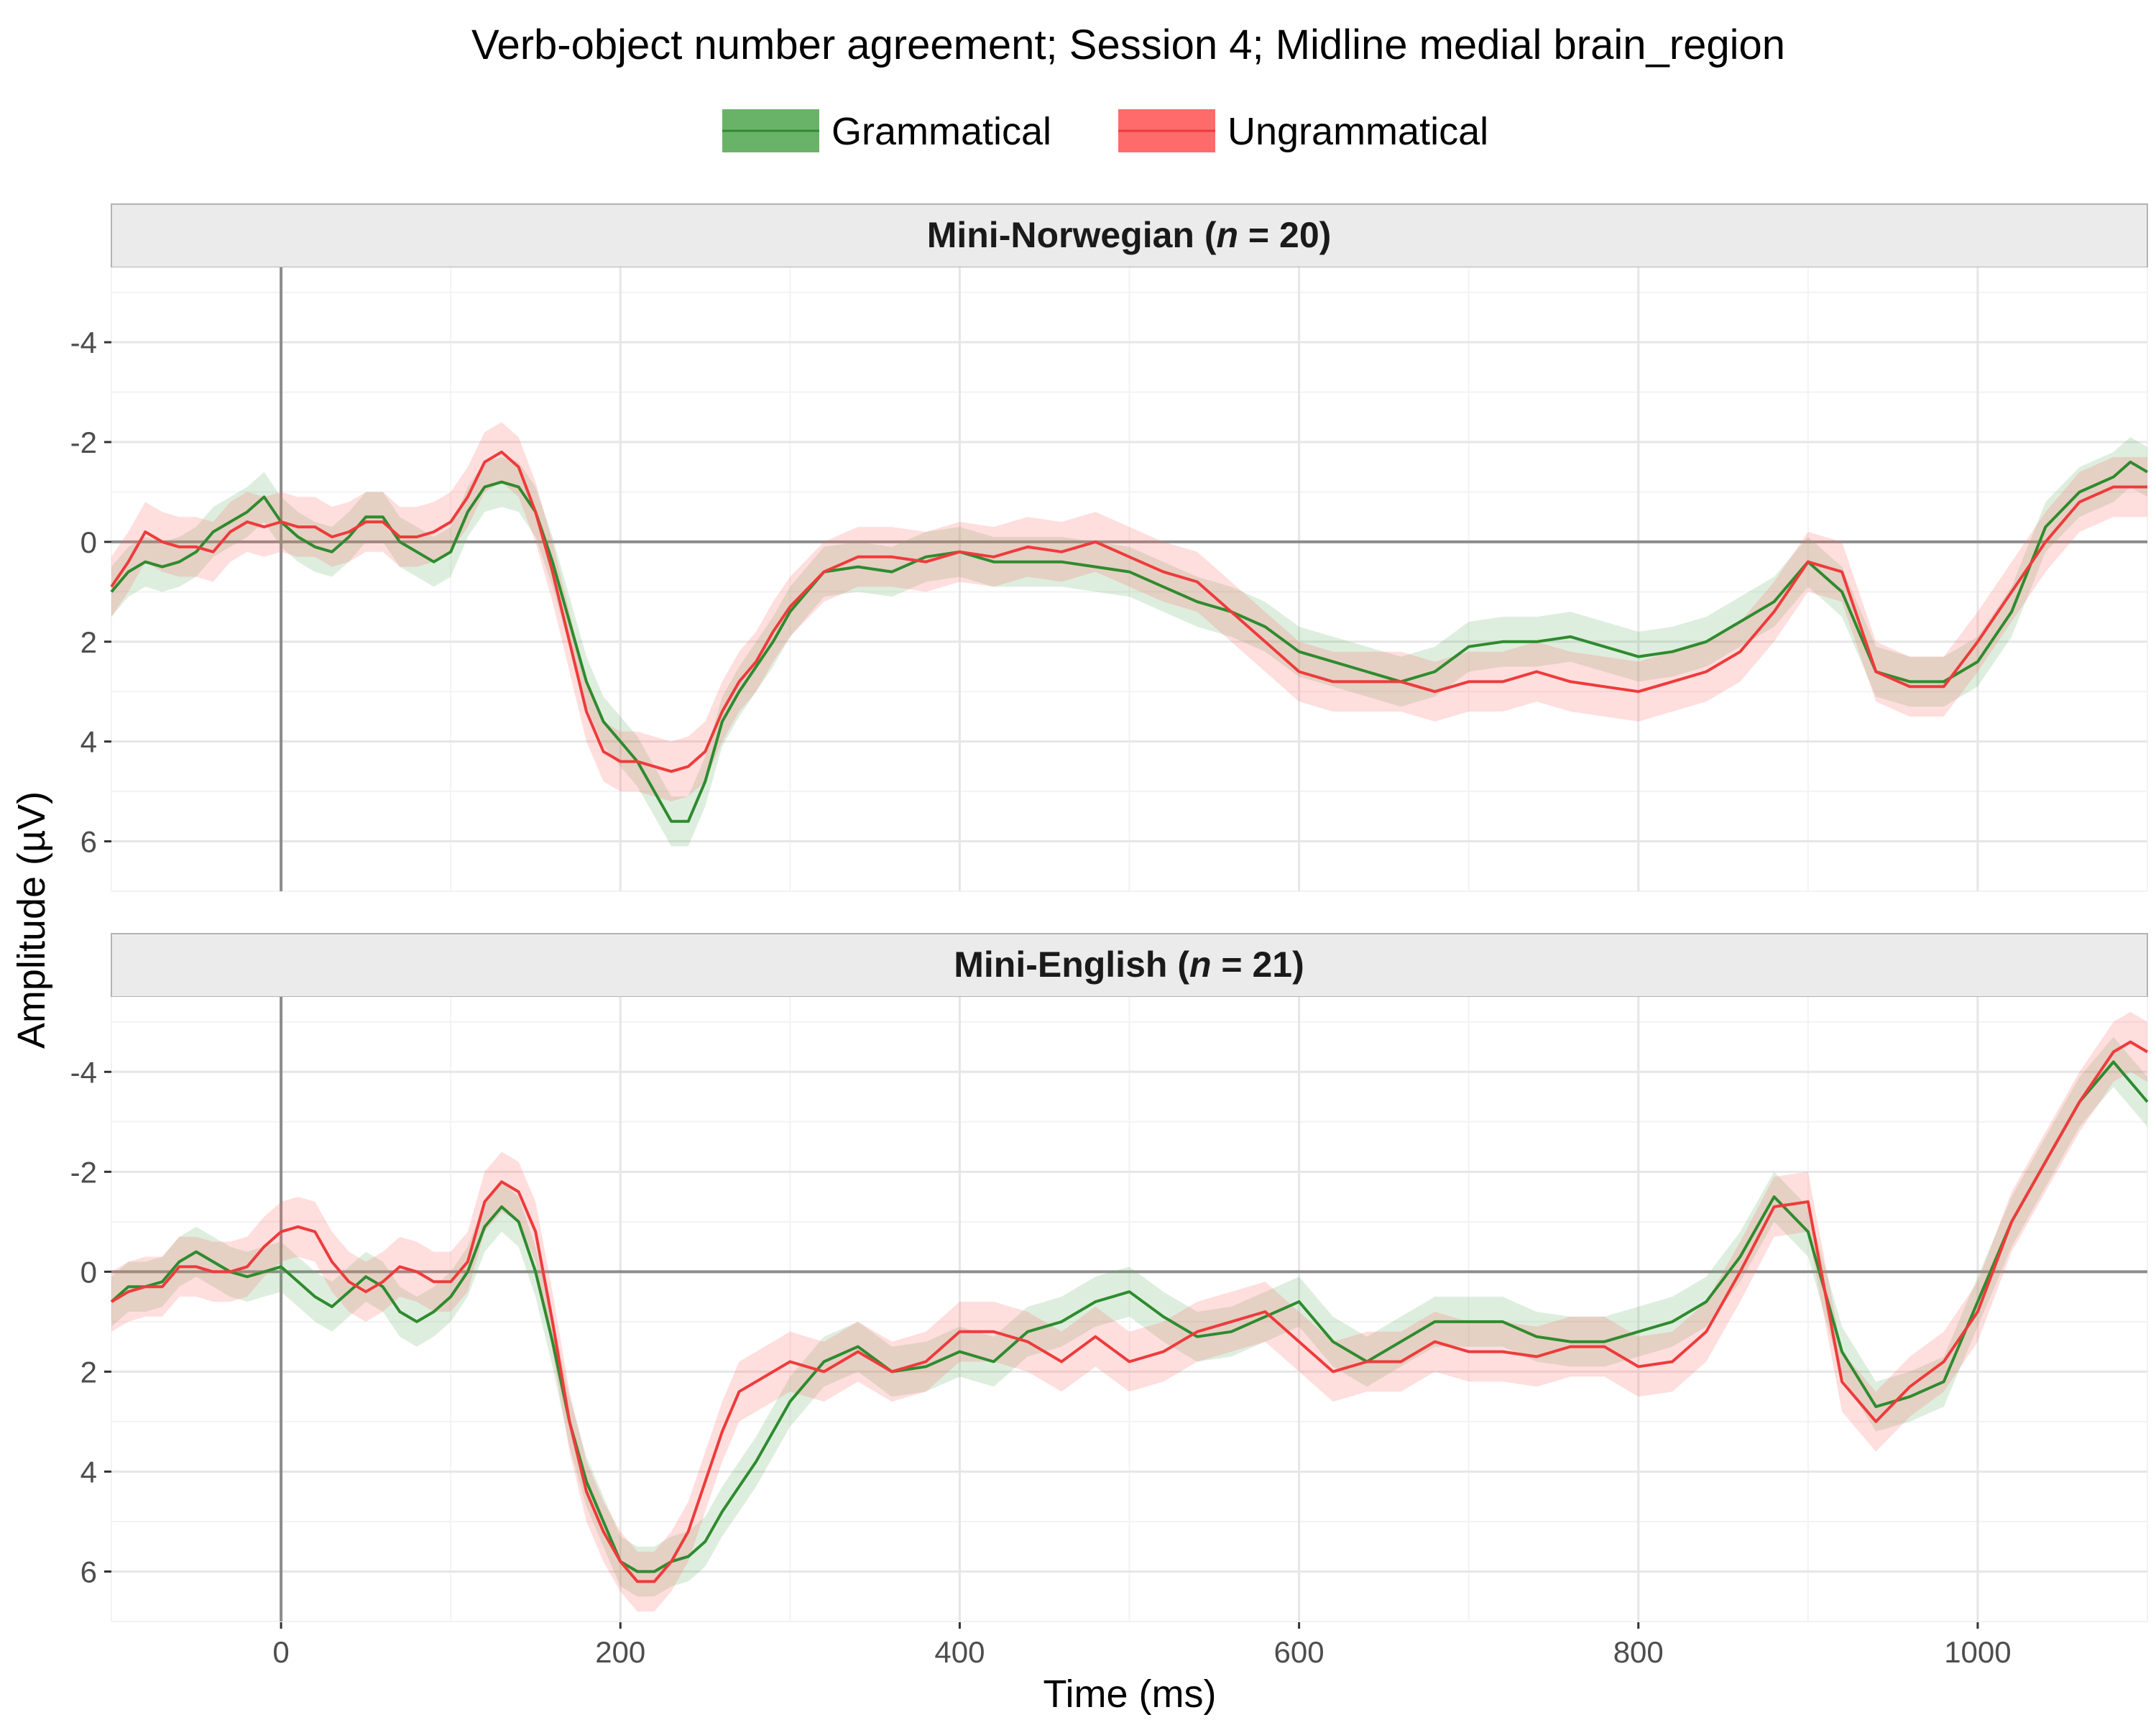  I want to click on y-axis-title: Amplitude (µV), so click(31, 920).